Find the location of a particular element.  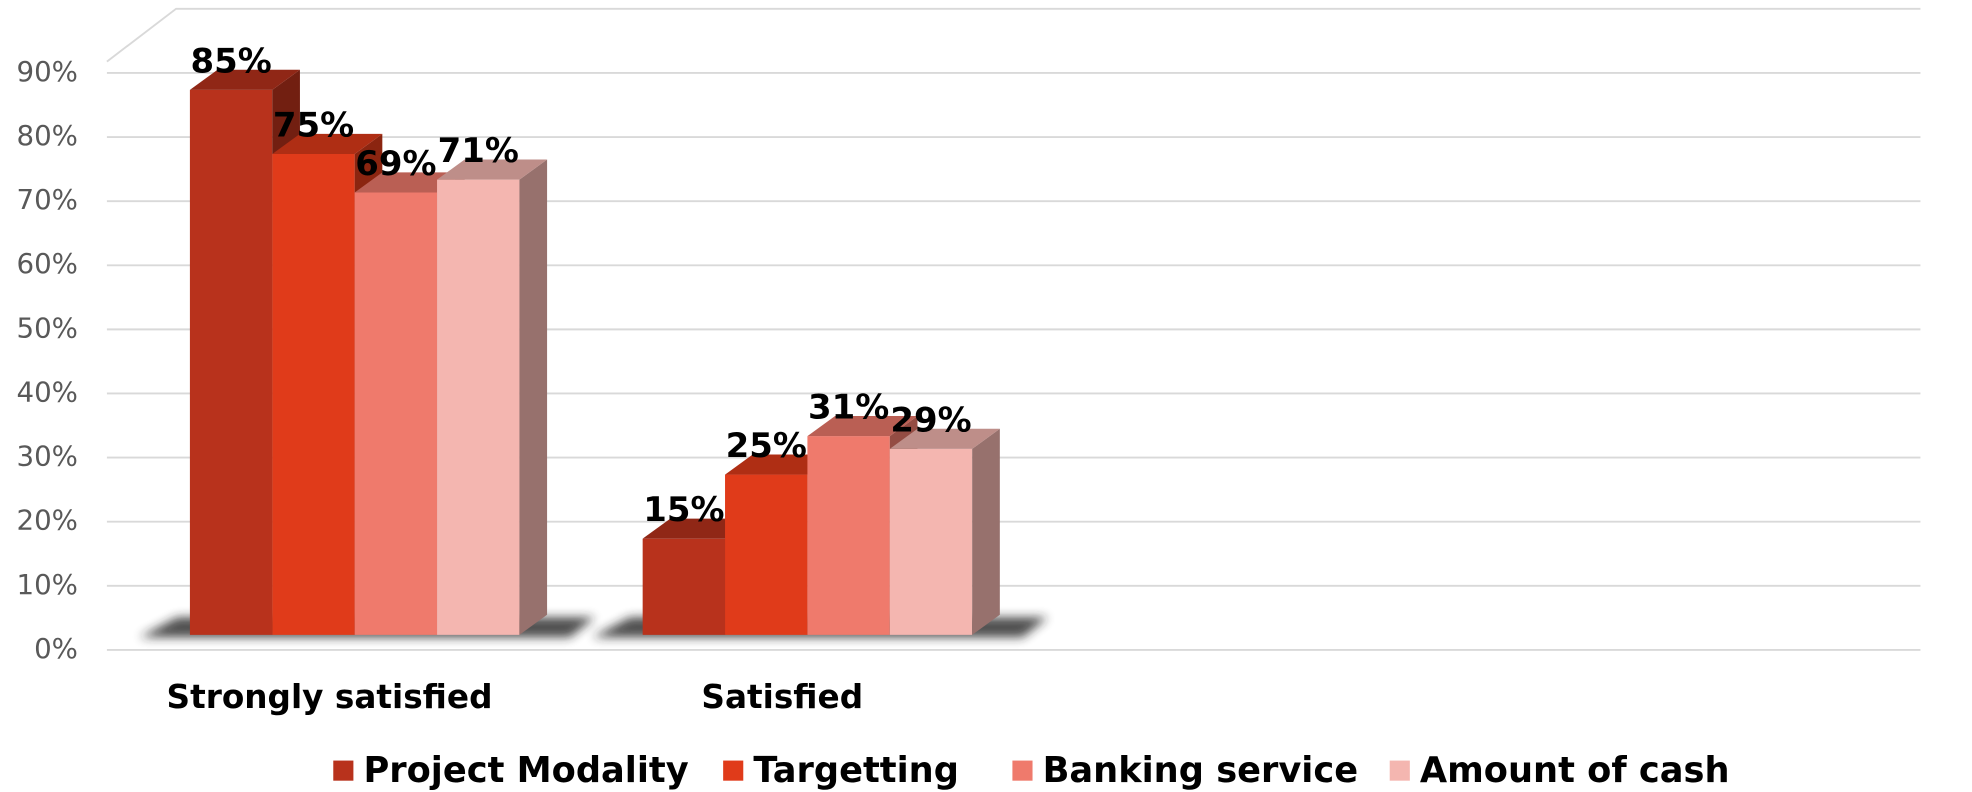

value-label: 15% is located at coordinates (683, 510).